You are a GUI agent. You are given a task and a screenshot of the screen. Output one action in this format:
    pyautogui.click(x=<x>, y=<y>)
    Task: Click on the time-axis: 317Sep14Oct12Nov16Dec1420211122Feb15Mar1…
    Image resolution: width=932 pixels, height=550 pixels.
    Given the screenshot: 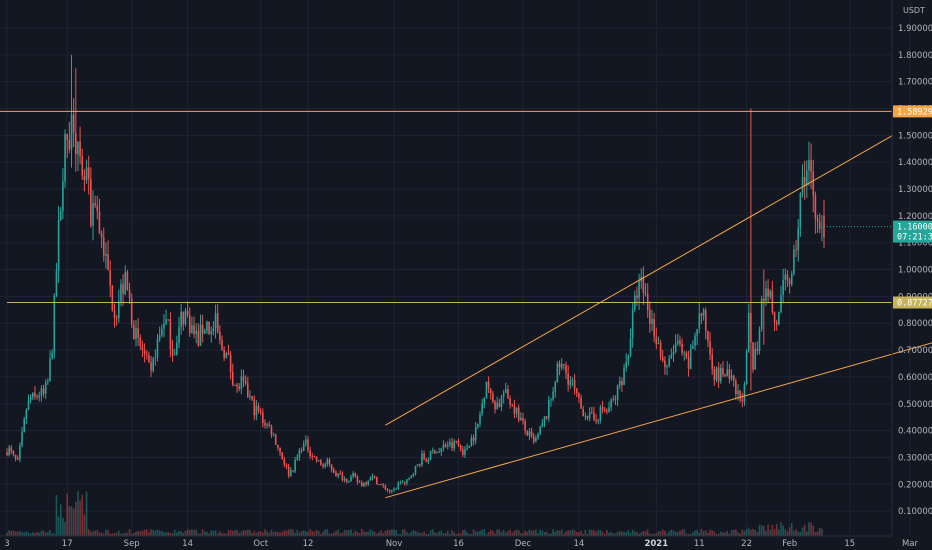 What is the action you would take?
    pyautogui.click(x=466, y=542)
    